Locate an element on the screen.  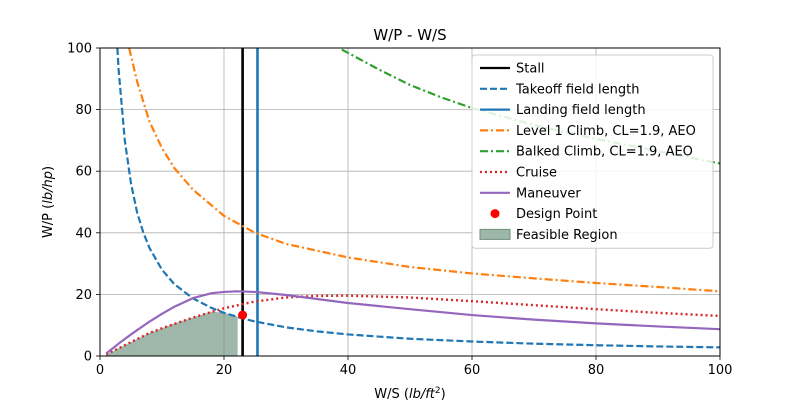
x-tick-label: 0 is located at coordinates (100, 370).